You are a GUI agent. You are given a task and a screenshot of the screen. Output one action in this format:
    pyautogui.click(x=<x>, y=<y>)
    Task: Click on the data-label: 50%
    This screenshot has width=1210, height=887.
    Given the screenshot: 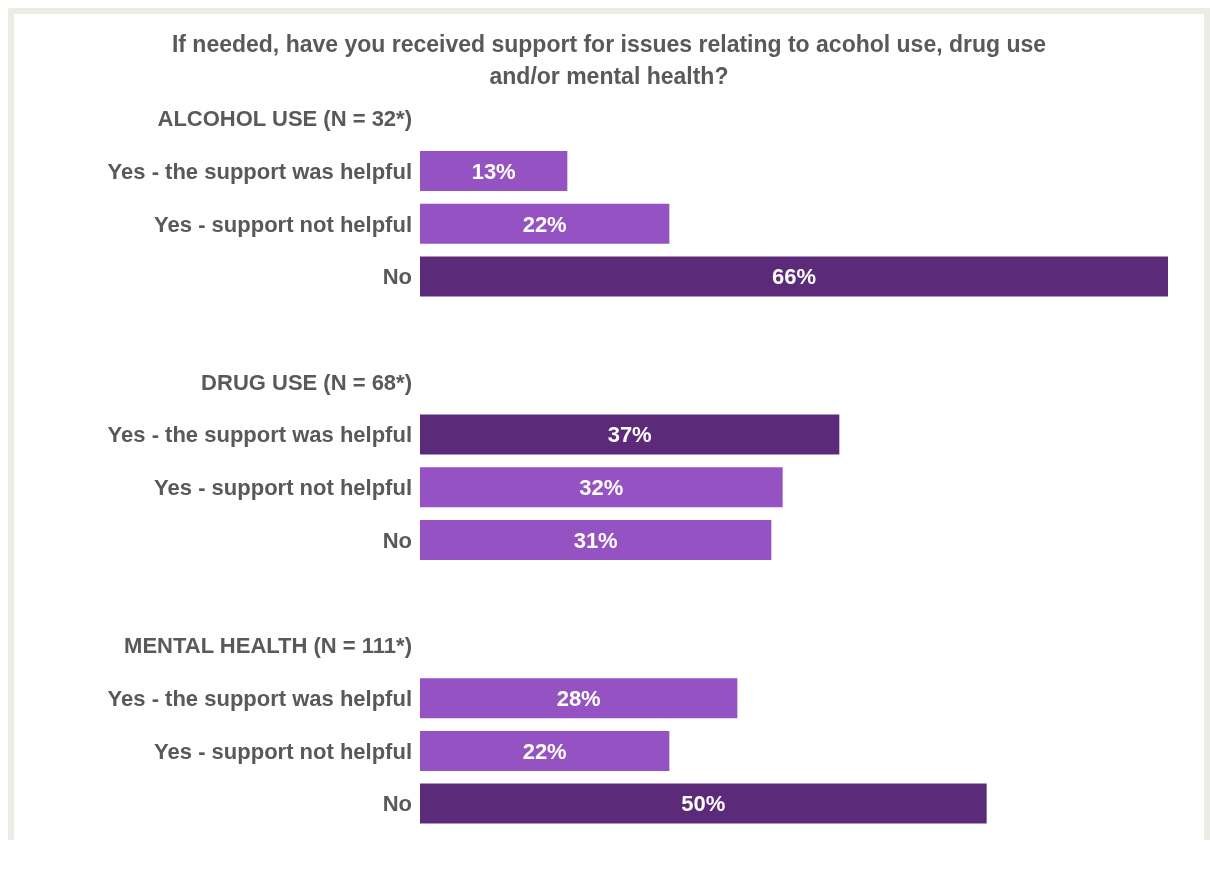 What is the action you would take?
    pyautogui.click(x=703, y=804)
    